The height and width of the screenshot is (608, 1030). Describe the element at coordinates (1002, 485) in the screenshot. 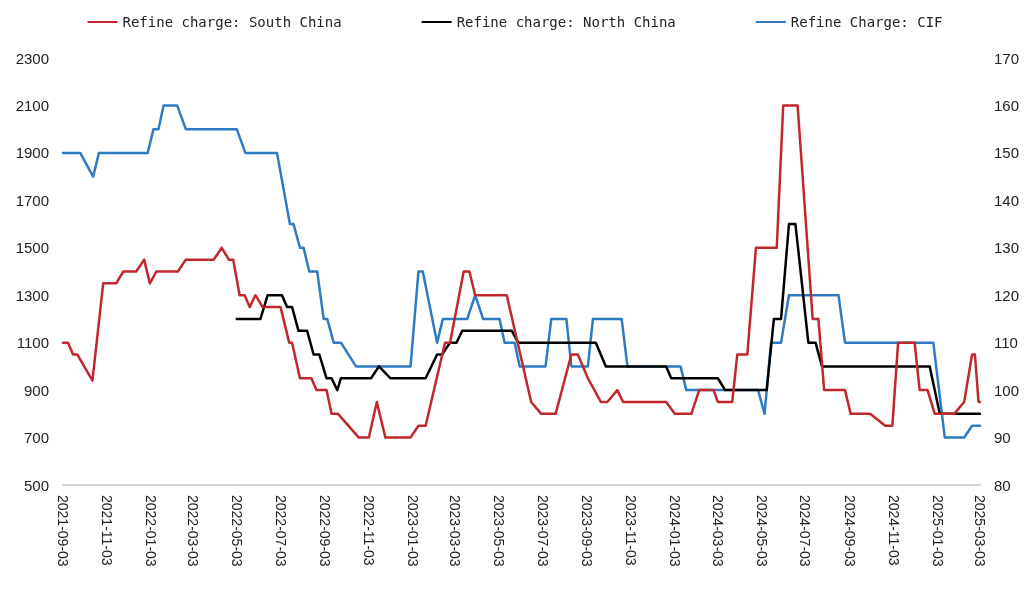

I see `y2-tick-label: 80` at that location.